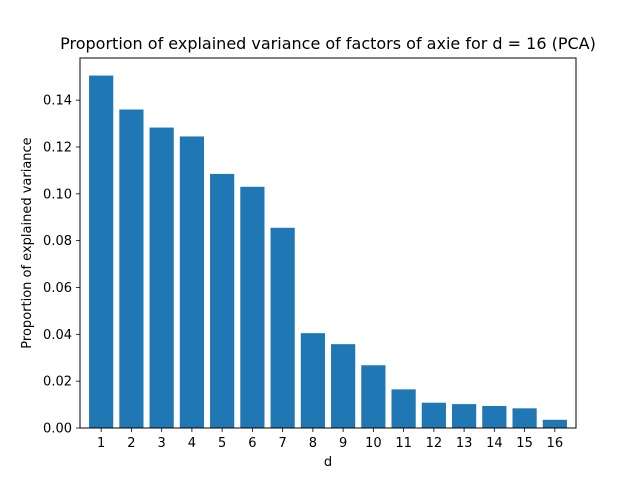 The width and height of the screenshot is (640, 480). Describe the element at coordinates (57, 101) in the screenshot. I see `y-tick-label: 0.14` at that location.